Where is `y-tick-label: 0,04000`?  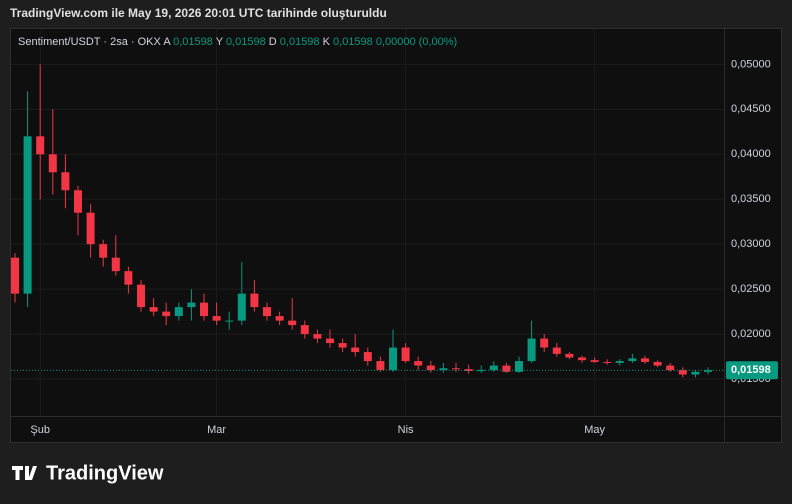 y-tick-label: 0,04000 is located at coordinates (751, 154).